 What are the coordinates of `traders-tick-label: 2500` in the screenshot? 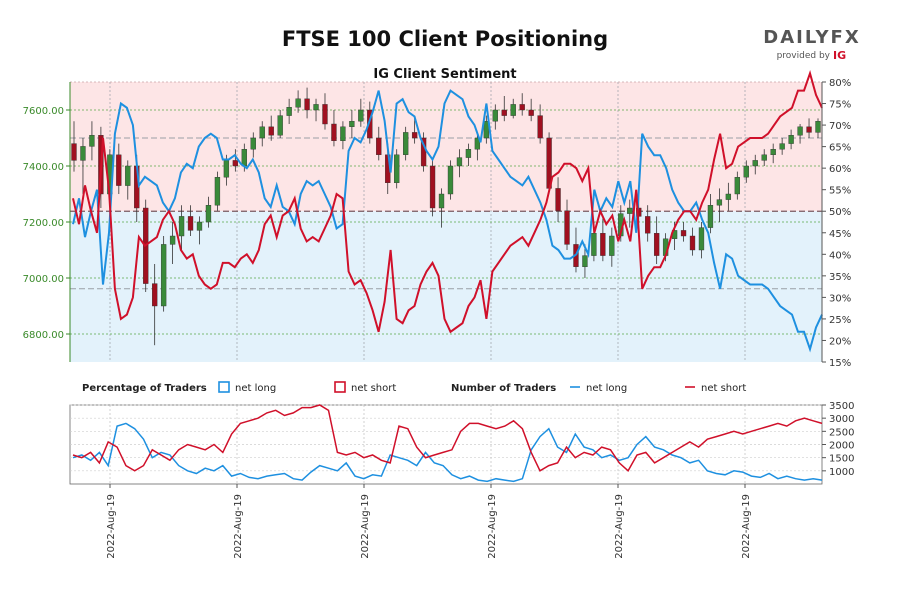 It's located at (841, 432).